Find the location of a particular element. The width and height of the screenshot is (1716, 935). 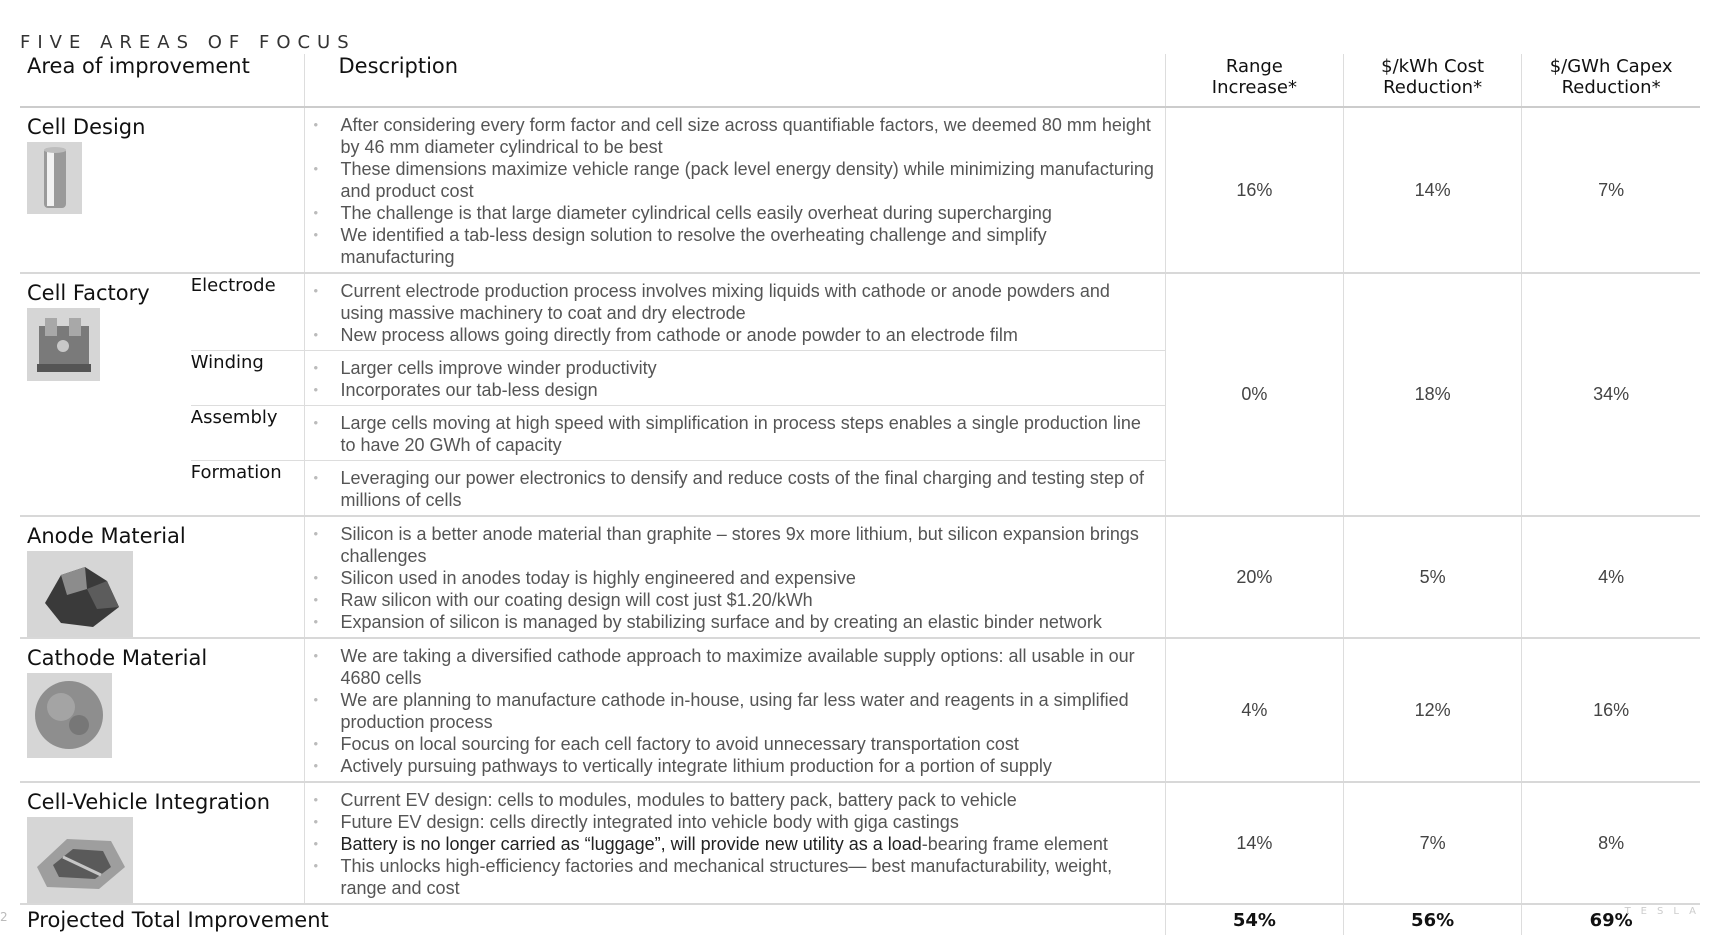

bullet: Larger cells improve winder productivity is located at coordinates (733, 368).